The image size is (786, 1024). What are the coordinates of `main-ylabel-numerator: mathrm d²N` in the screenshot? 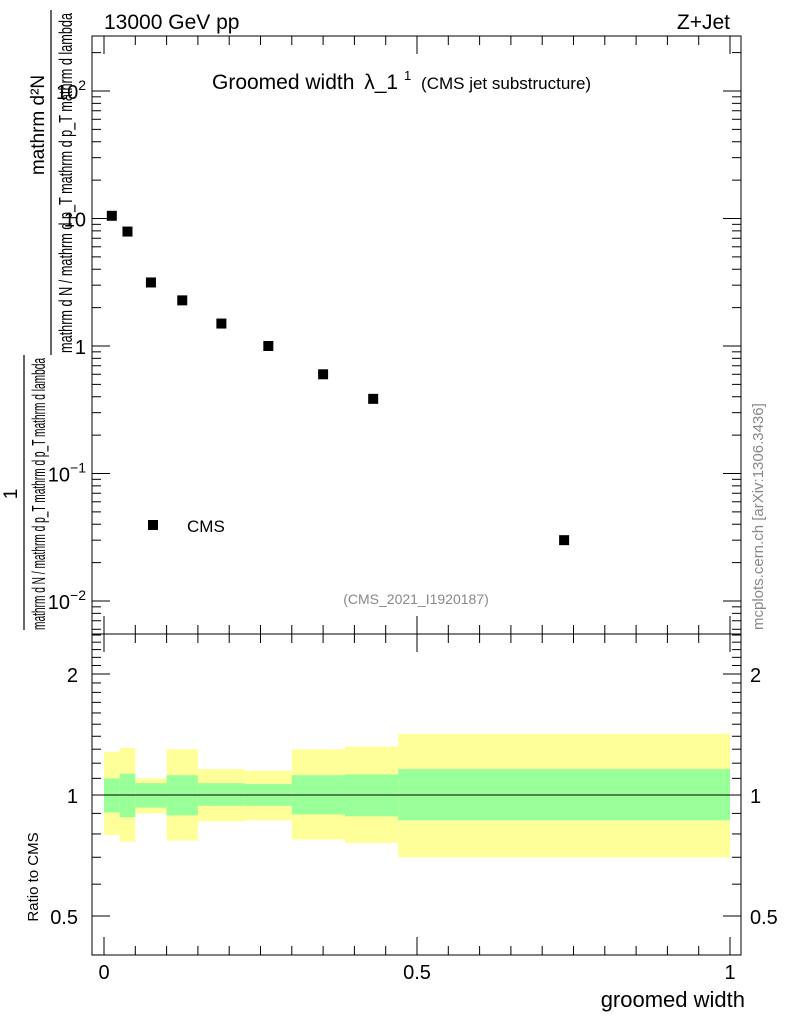 It's located at (38, 125).